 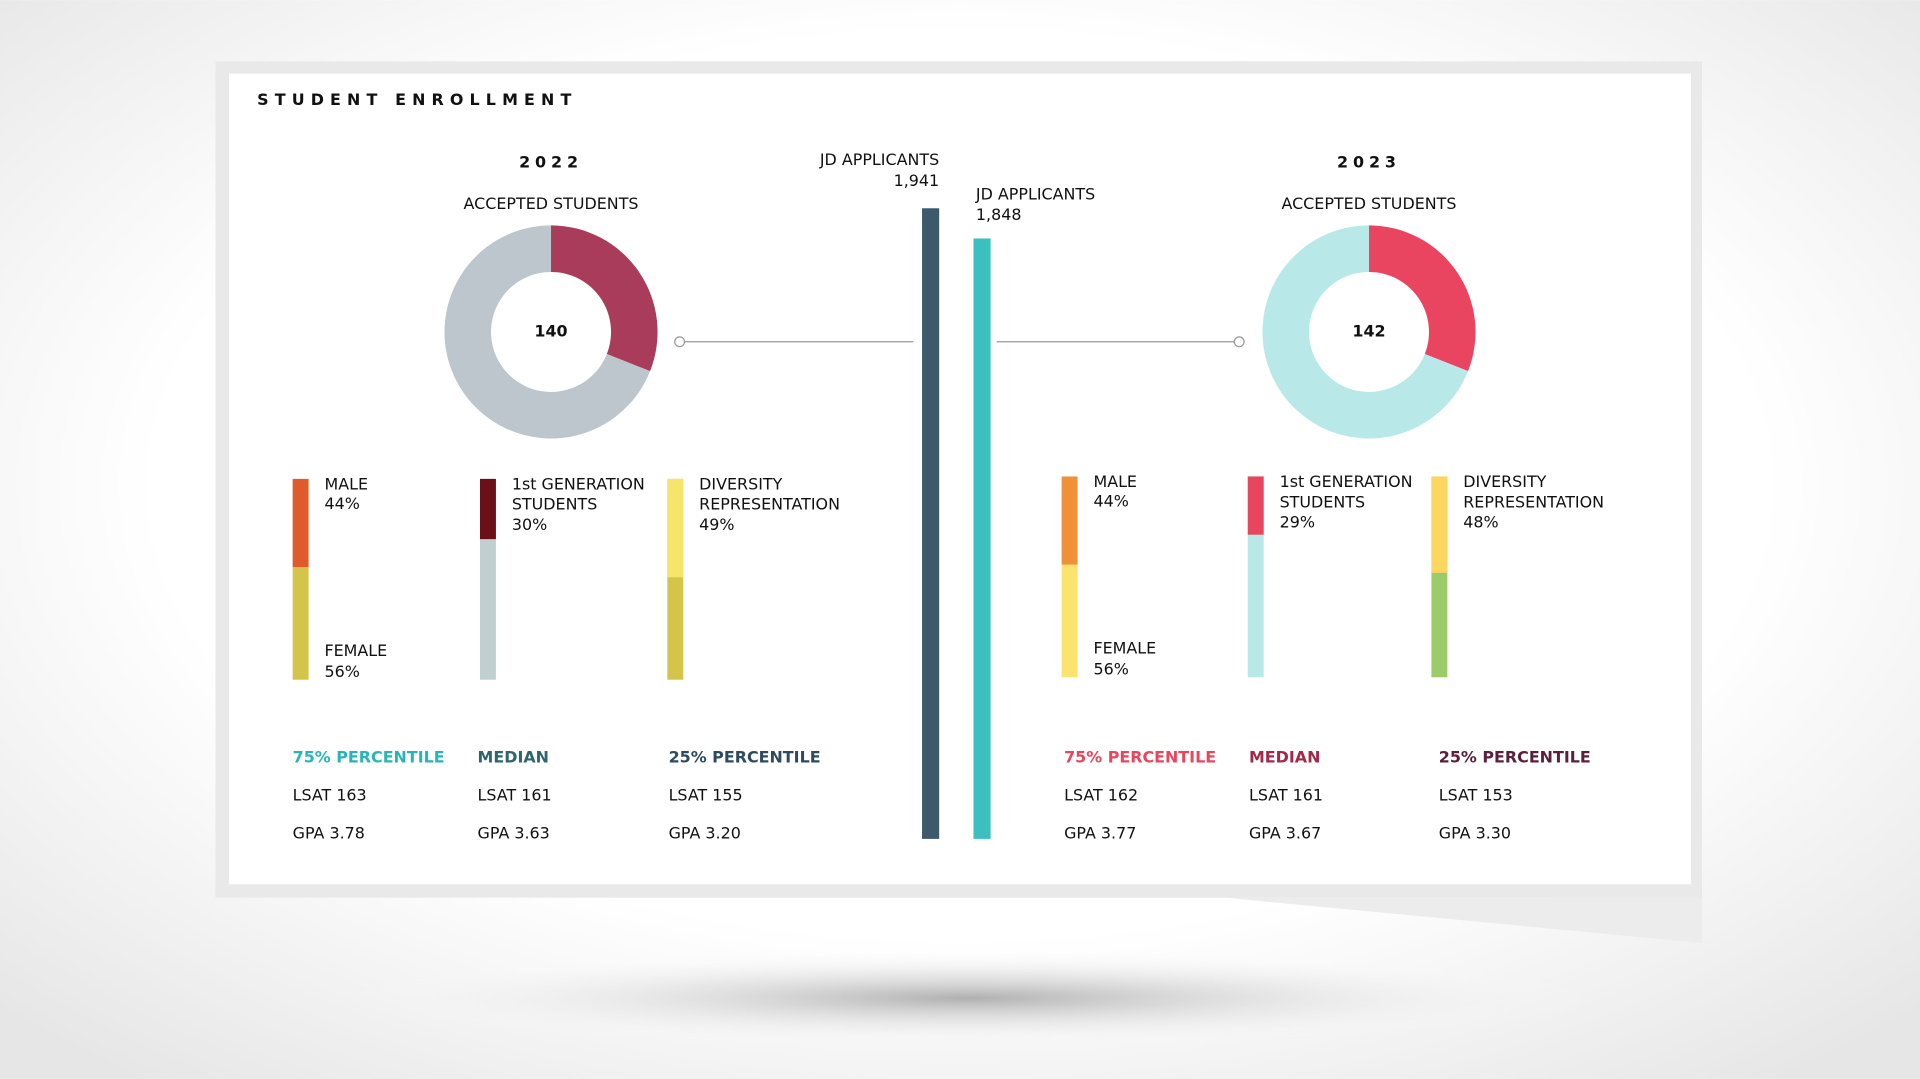 I want to click on percentile-stat: GPA 3.63, so click(x=514, y=832).